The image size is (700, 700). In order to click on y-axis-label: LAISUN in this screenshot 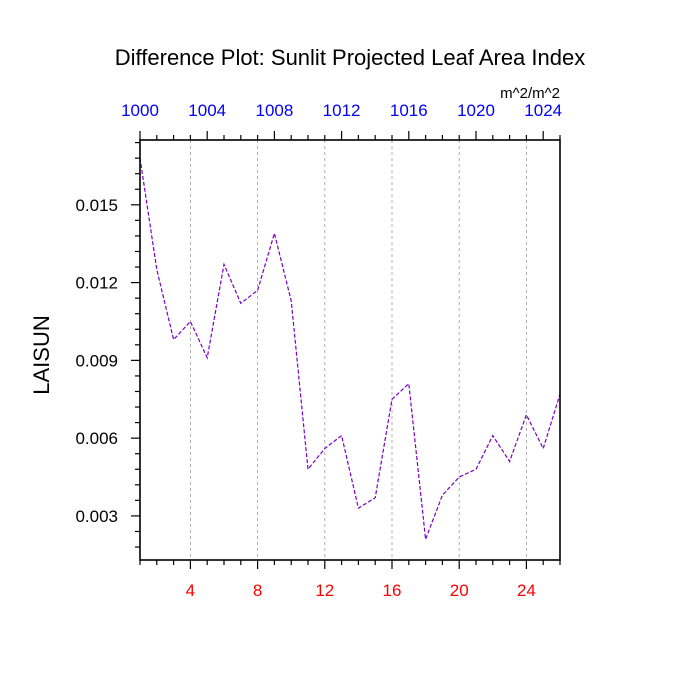, I will do `click(41, 354)`.